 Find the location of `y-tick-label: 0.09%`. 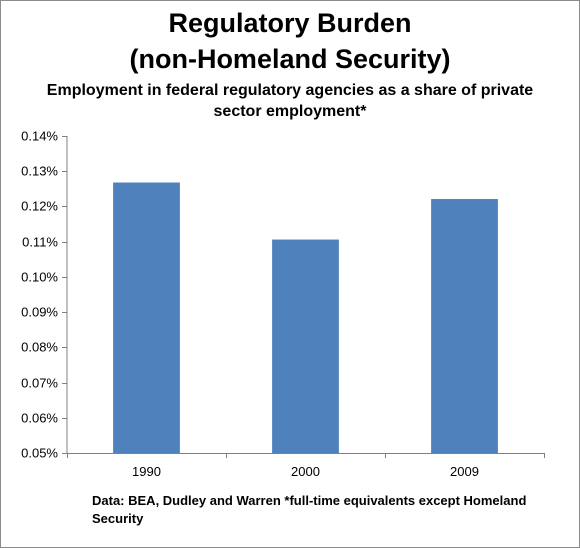

y-tick-label: 0.09% is located at coordinates (39, 312).